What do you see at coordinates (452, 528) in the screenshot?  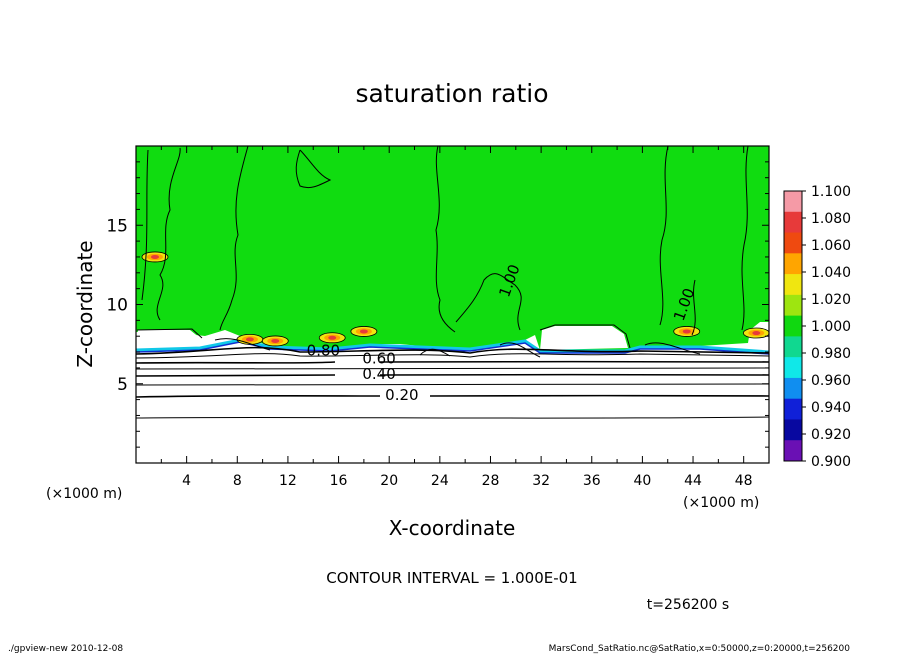 I see `x-axis-label: X-coordinate` at bounding box center [452, 528].